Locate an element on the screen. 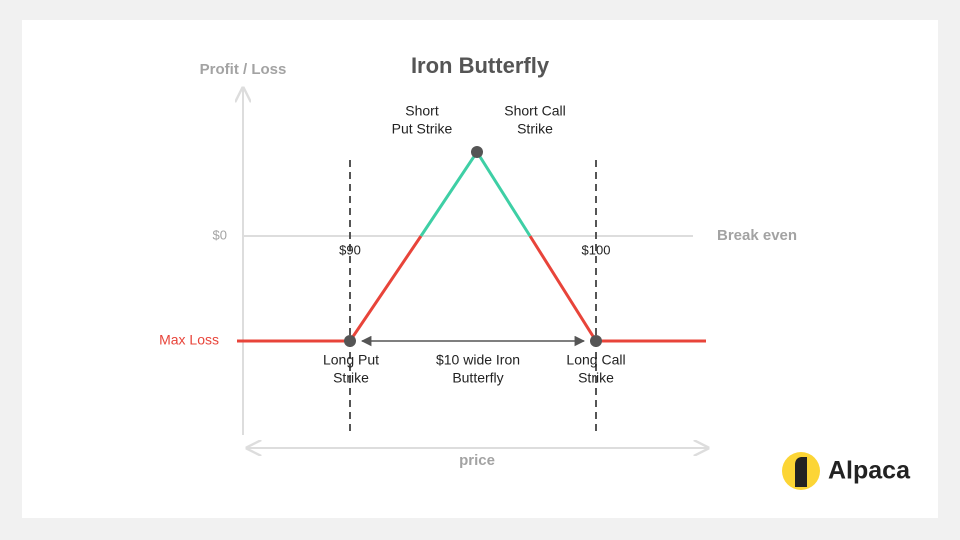 The width and height of the screenshot is (960, 540). y-label: Profit / Loss is located at coordinates (243, 69).